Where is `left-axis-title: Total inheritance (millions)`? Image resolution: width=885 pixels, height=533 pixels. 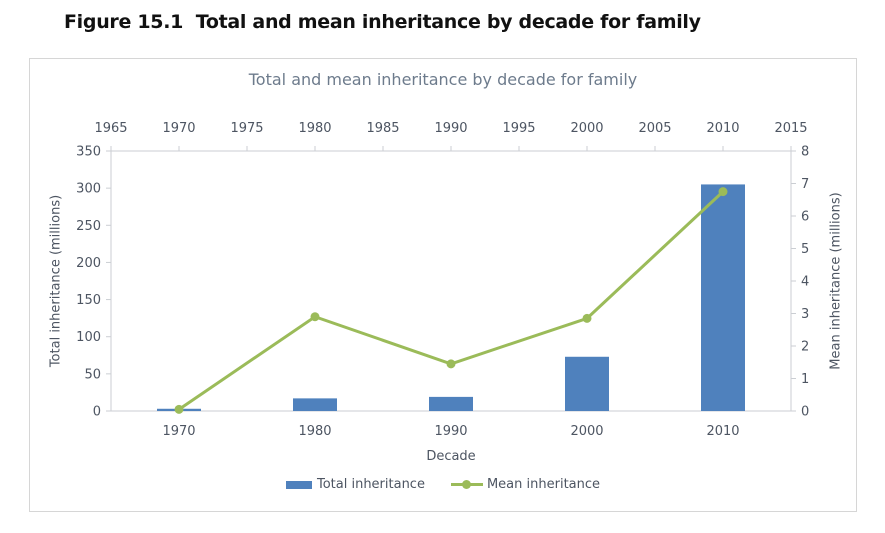 left-axis-title: Total inheritance (millions) is located at coordinates (56, 281).